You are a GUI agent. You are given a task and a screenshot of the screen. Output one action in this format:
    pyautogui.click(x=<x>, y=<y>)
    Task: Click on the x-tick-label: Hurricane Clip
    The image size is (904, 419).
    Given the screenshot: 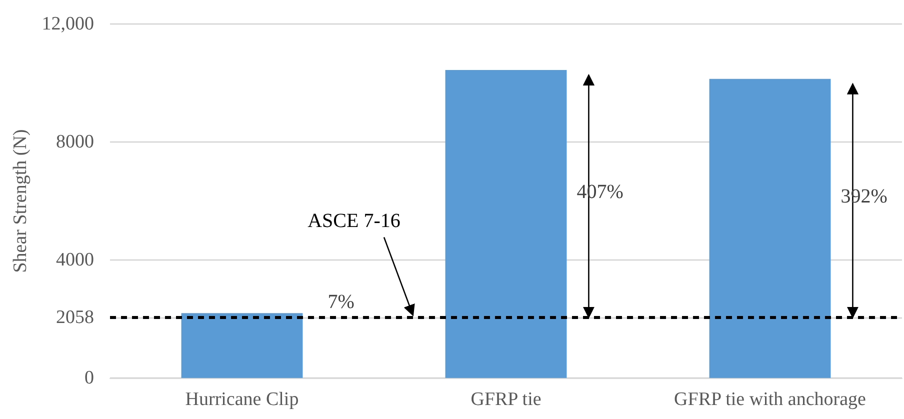 What is the action you would take?
    pyautogui.click(x=242, y=399)
    